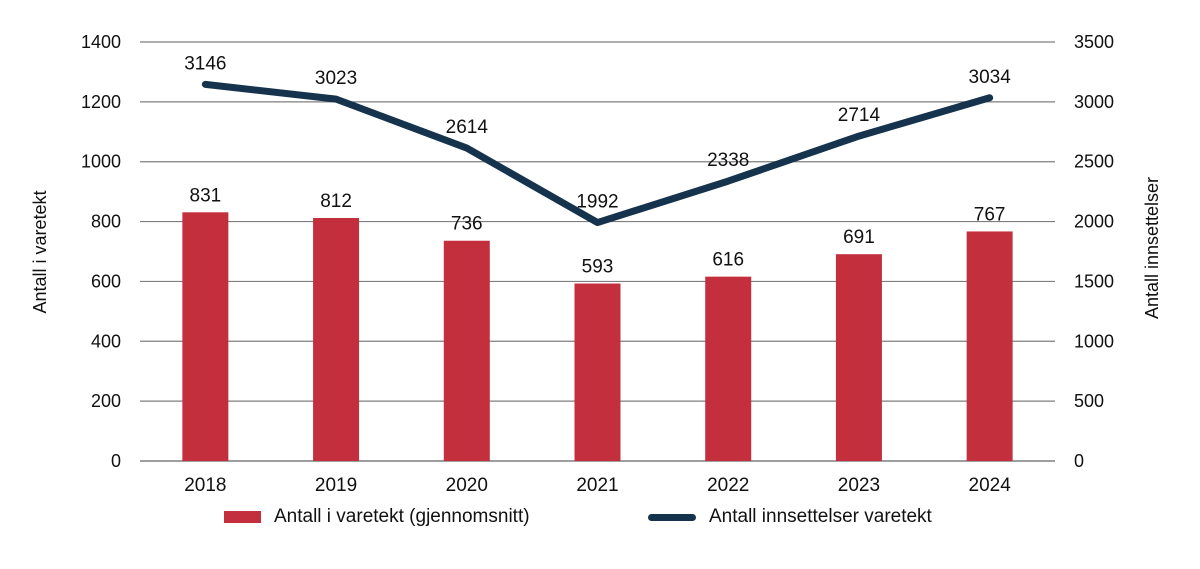  I want to click on right-axis-tick: 1000, so click(1094, 341).